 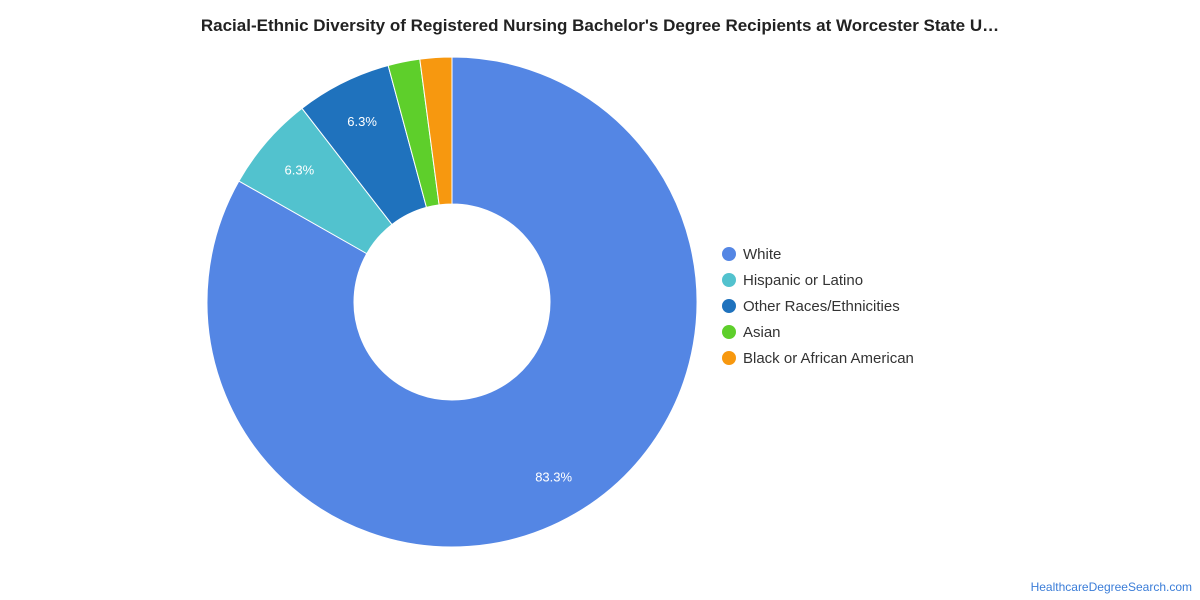 What do you see at coordinates (821, 306) in the screenshot?
I see `legend-label: Other Races/Ethnicities` at bounding box center [821, 306].